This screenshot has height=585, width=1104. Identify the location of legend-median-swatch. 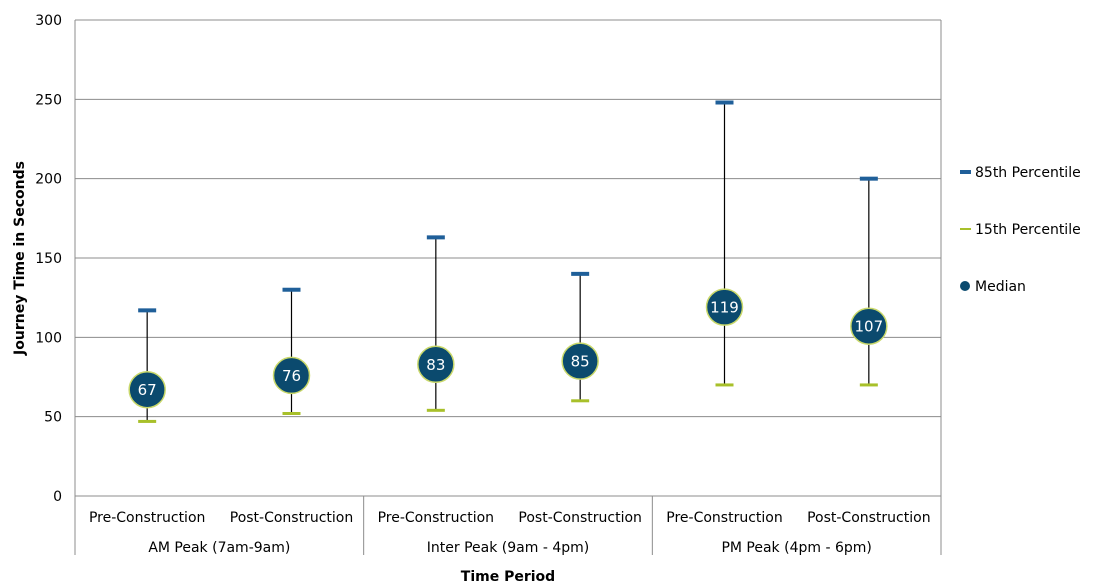
(965, 286).